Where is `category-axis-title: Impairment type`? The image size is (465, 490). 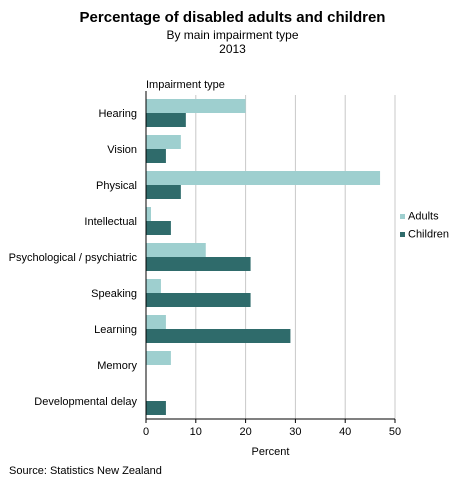
category-axis-title: Impairment type is located at coordinates (185, 85).